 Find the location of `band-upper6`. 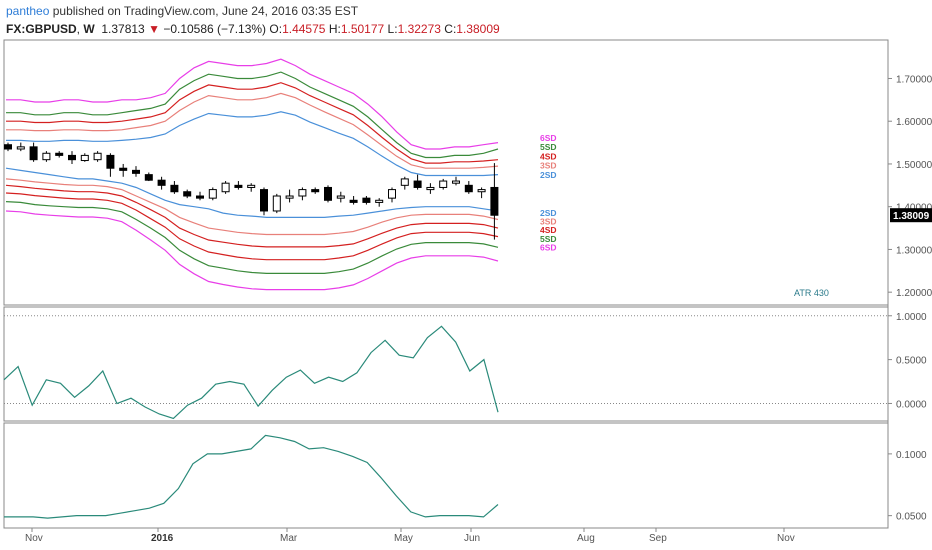

band-upper6 is located at coordinates (252, 104).